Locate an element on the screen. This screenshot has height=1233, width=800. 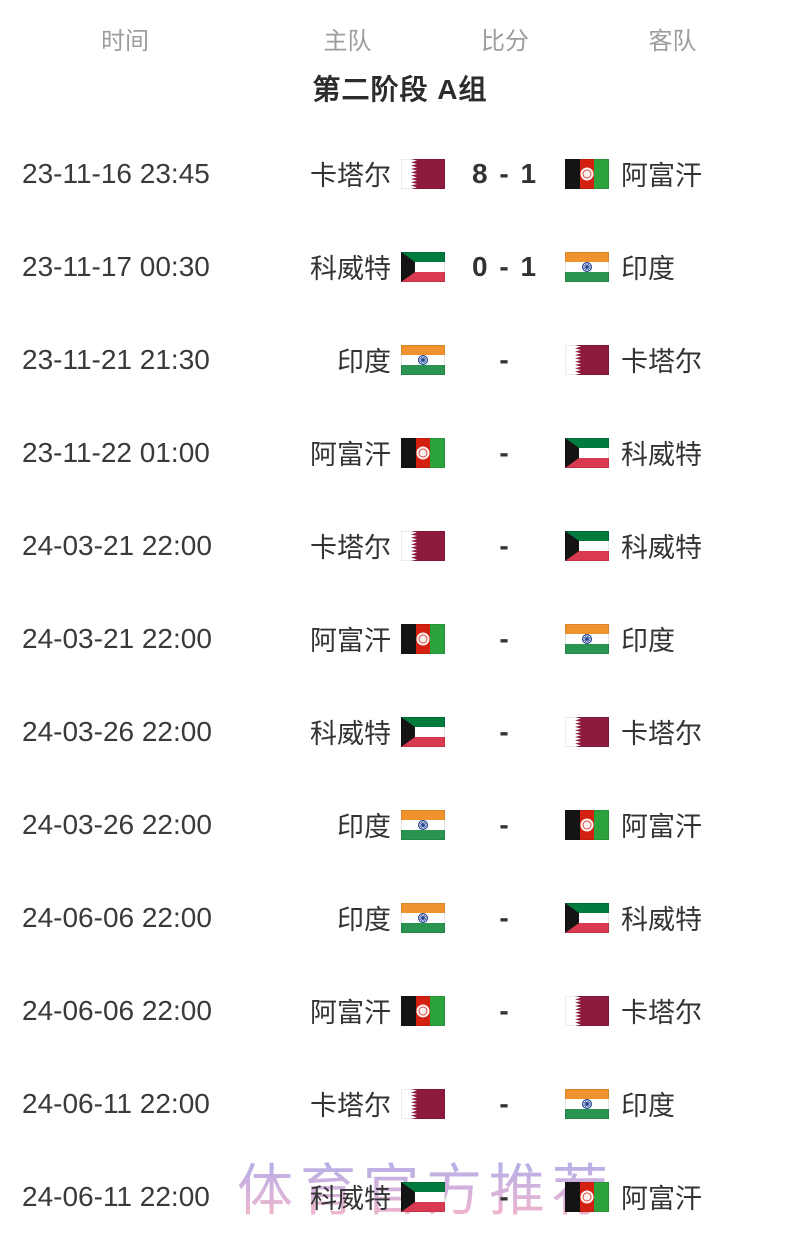
match-time: 23-11-22 01:00 is located at coordinates (116, 452).